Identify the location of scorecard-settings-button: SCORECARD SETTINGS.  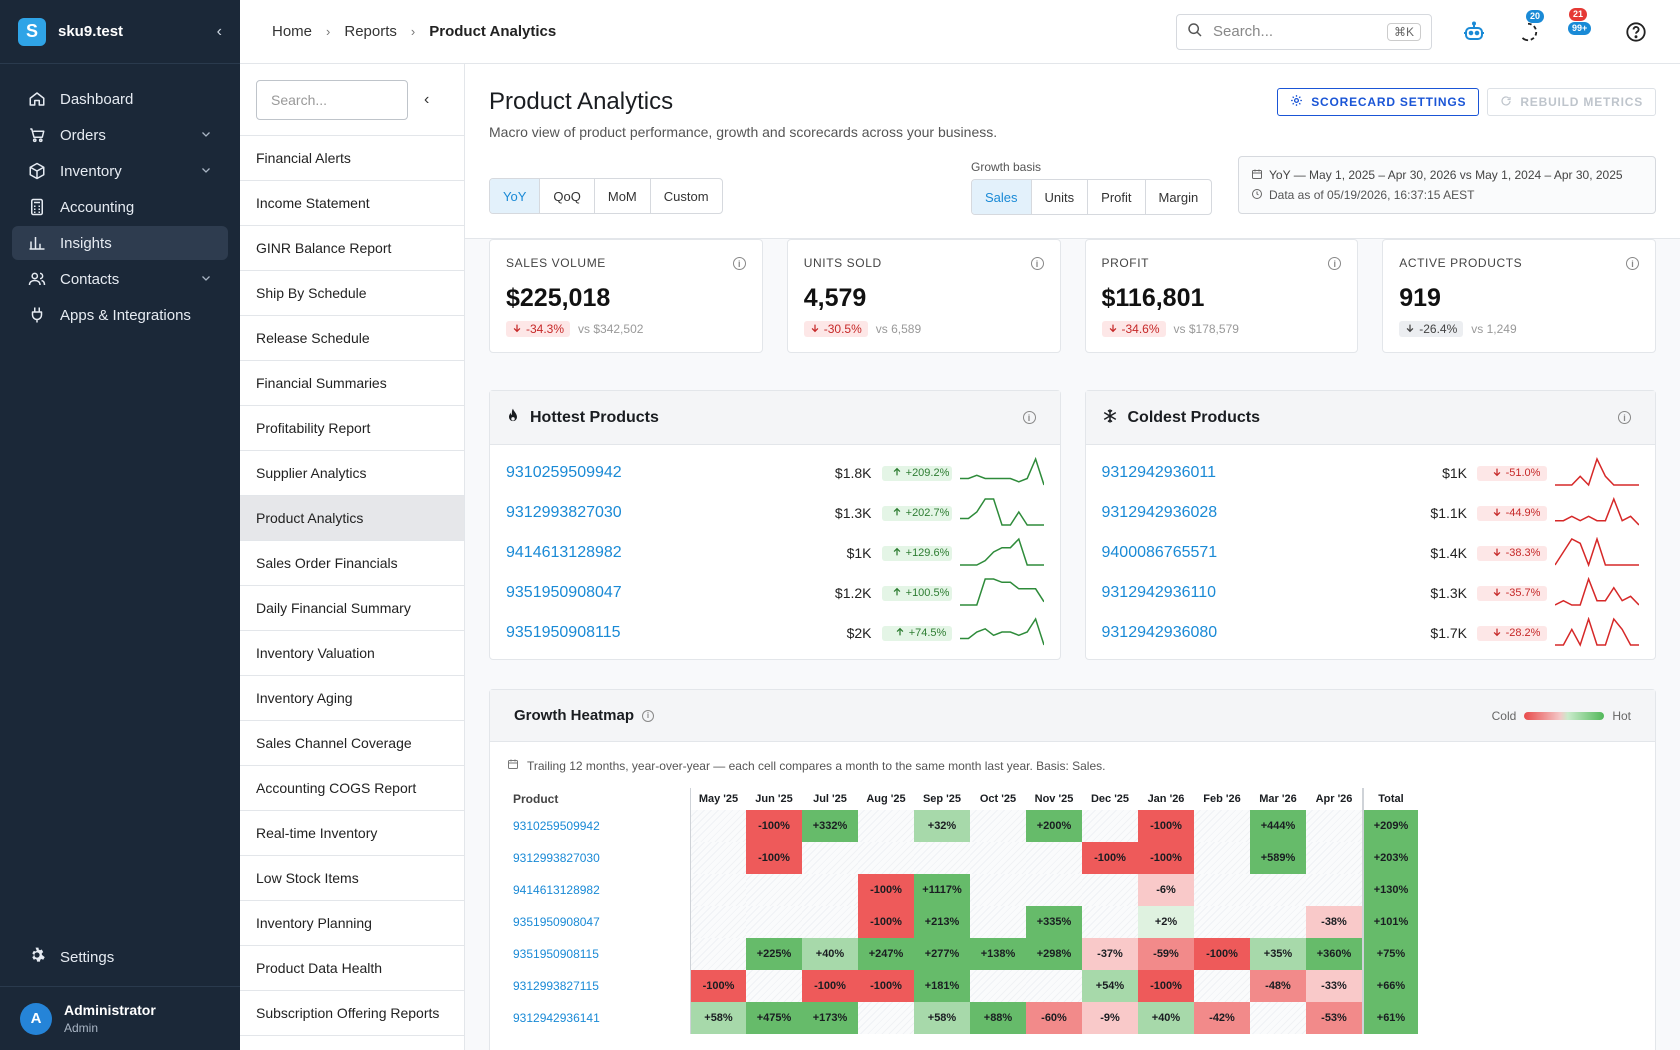
(1378, 102).